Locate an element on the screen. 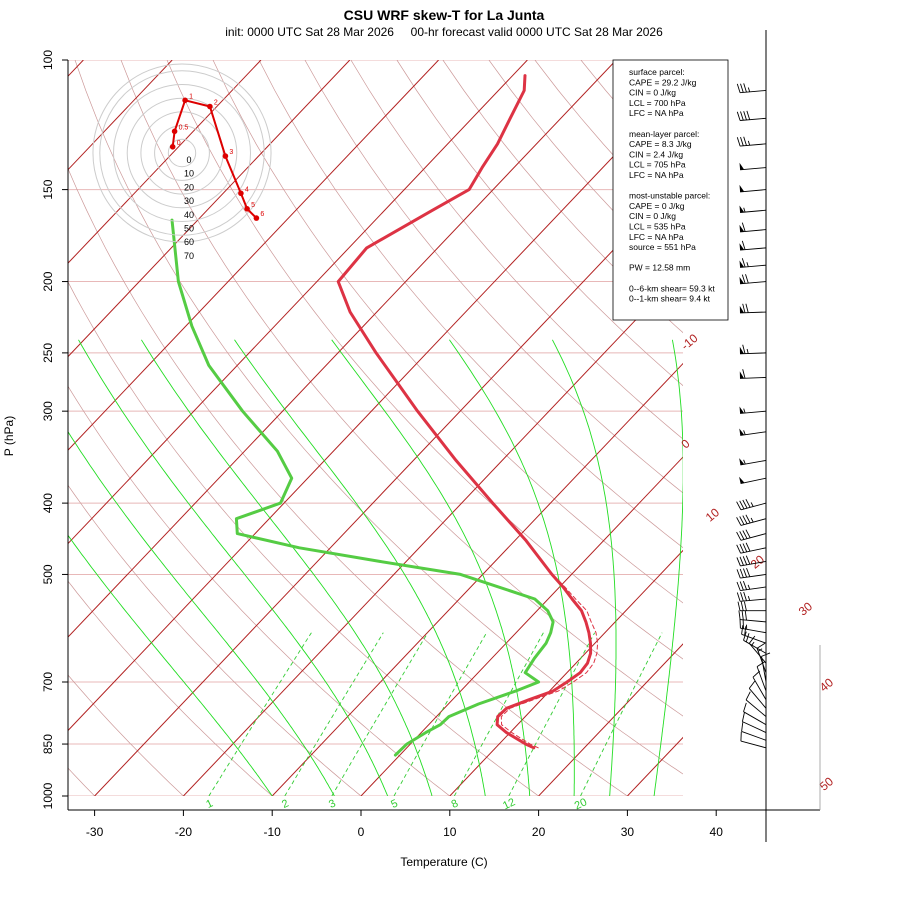 The image size is (900, 900). x-tick-label: -10 is located at coordinates (273, 832).